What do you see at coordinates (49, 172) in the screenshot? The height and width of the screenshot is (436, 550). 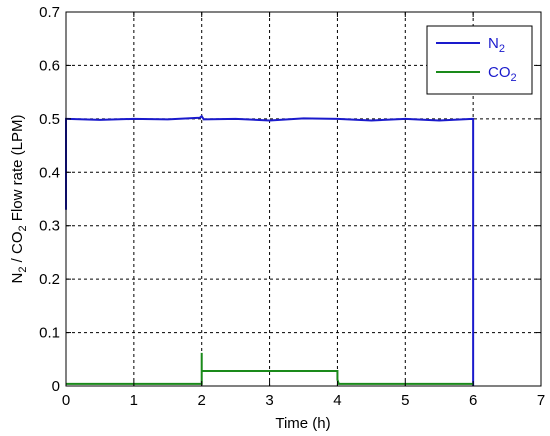 I see `y-tick-label: 0.4` at bounding box center [49, 172].